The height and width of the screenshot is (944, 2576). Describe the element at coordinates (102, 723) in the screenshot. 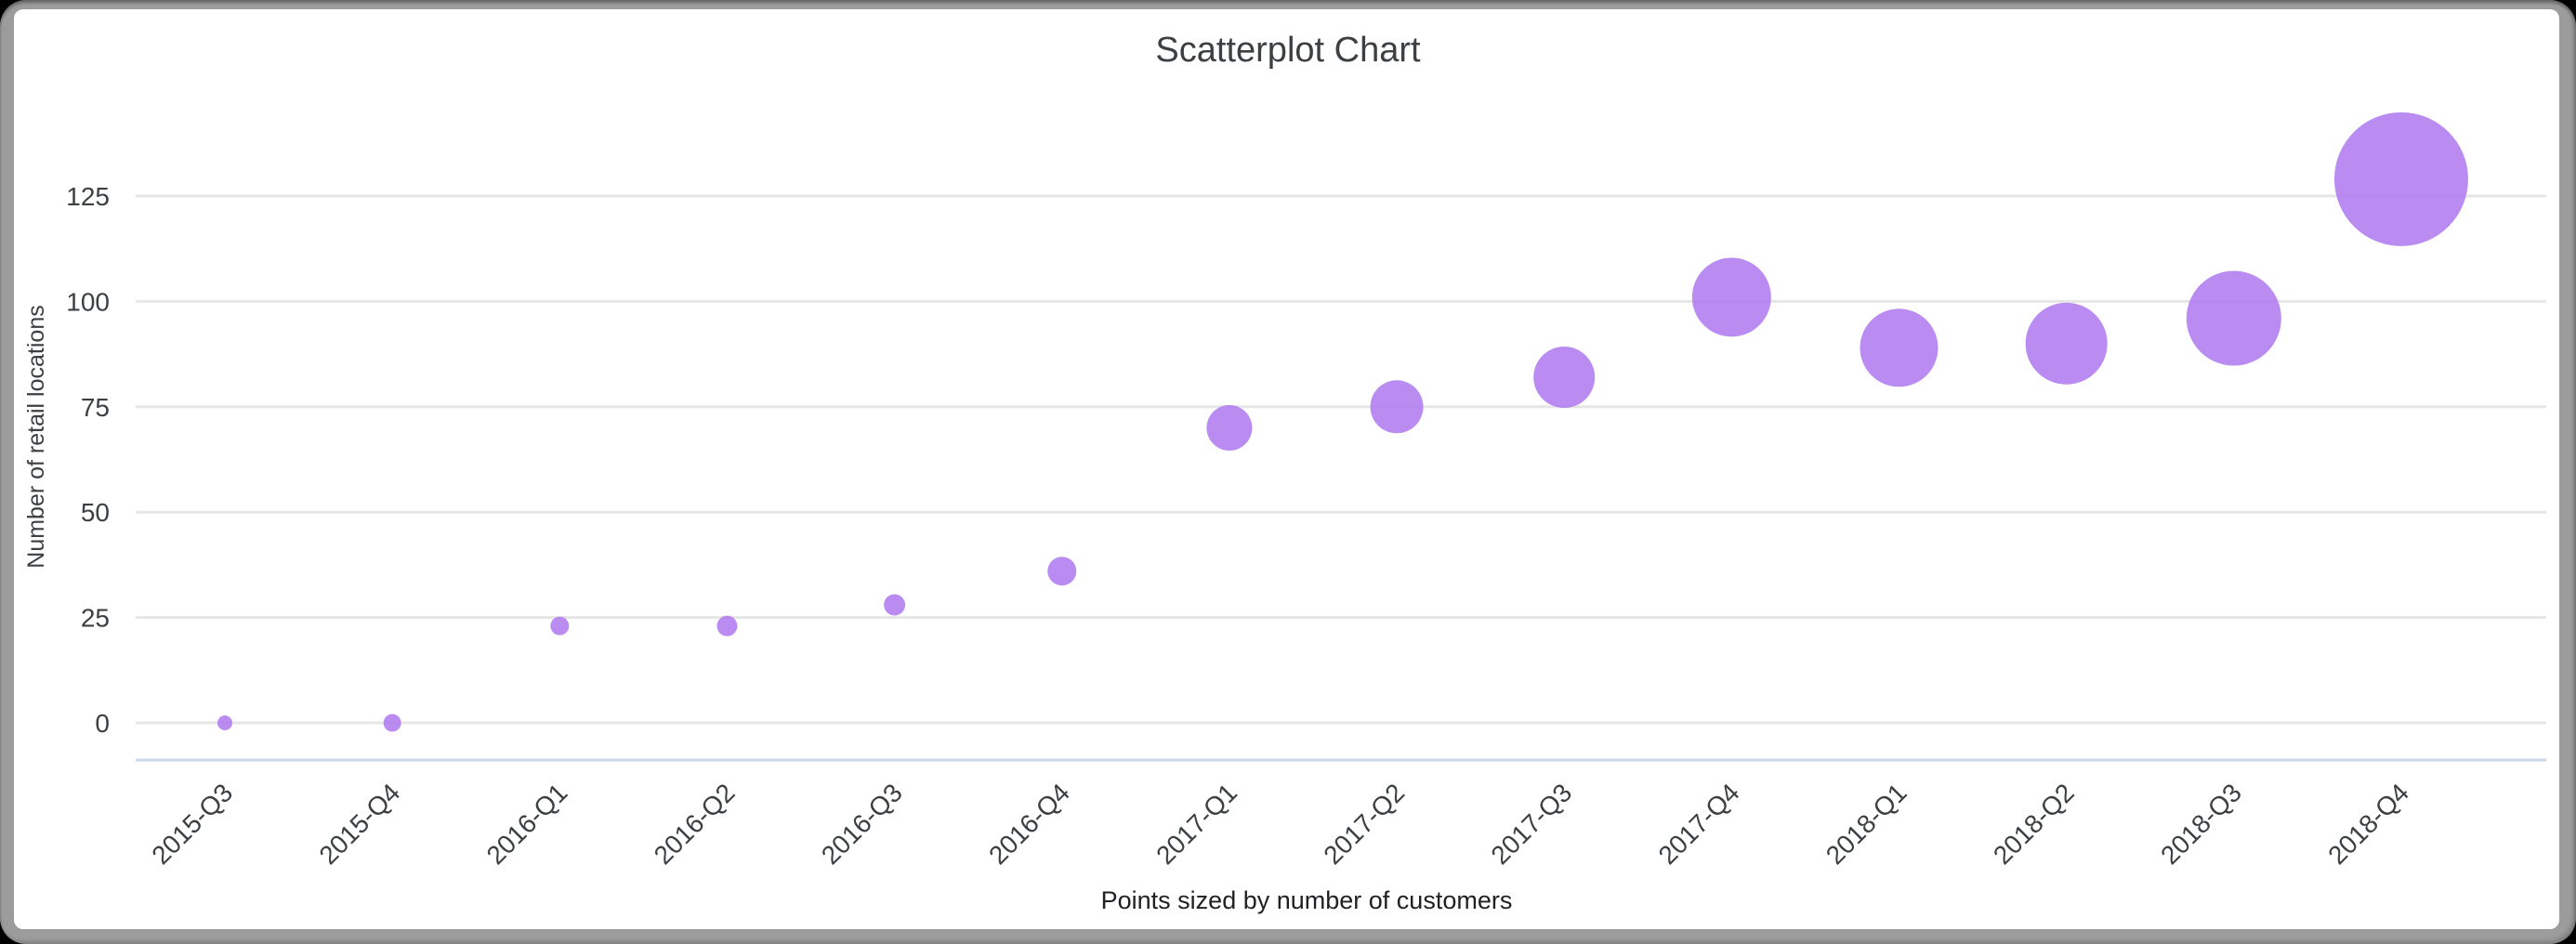

I see `y-tick-label: 0` at that location.